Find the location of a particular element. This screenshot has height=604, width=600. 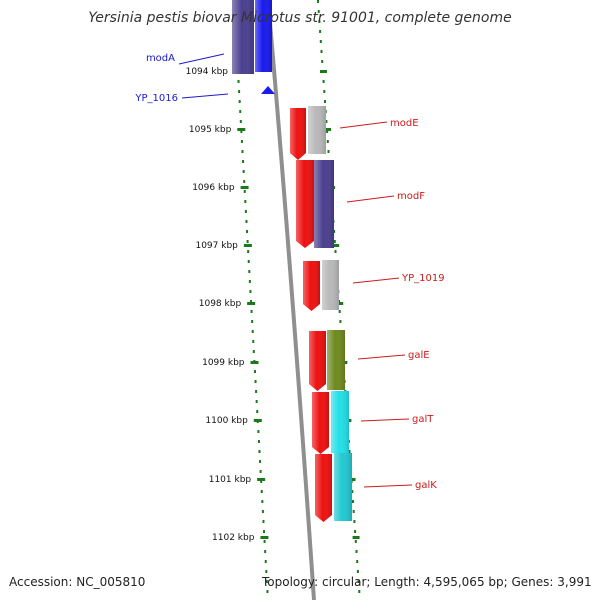

kbp-tick-label: 1100 kbp is located at coordinates (226, 421).